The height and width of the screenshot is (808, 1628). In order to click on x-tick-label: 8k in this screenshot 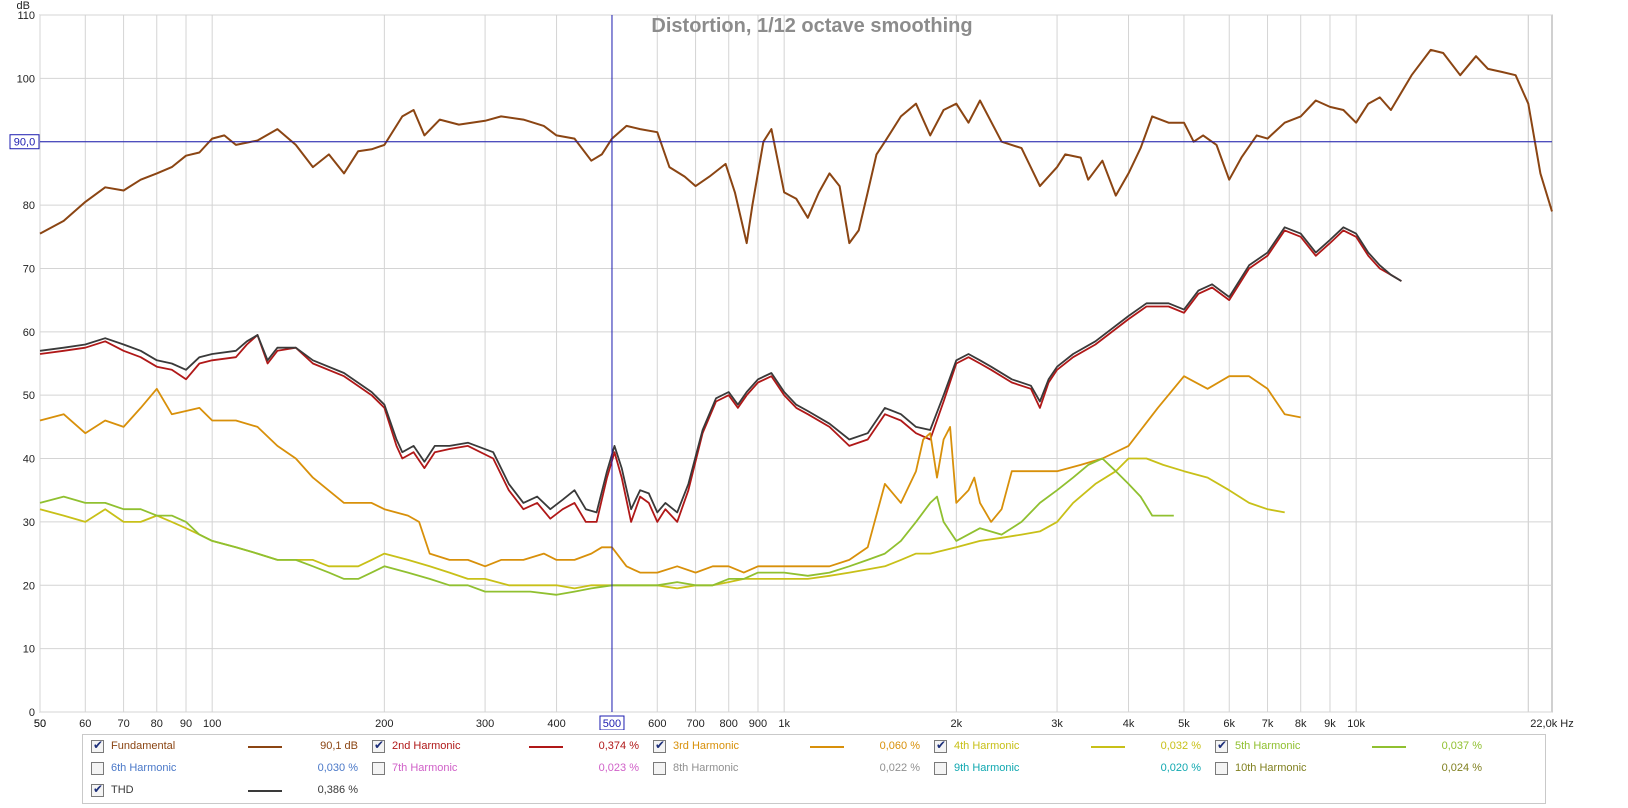, I will do `click(1301, 724)`.